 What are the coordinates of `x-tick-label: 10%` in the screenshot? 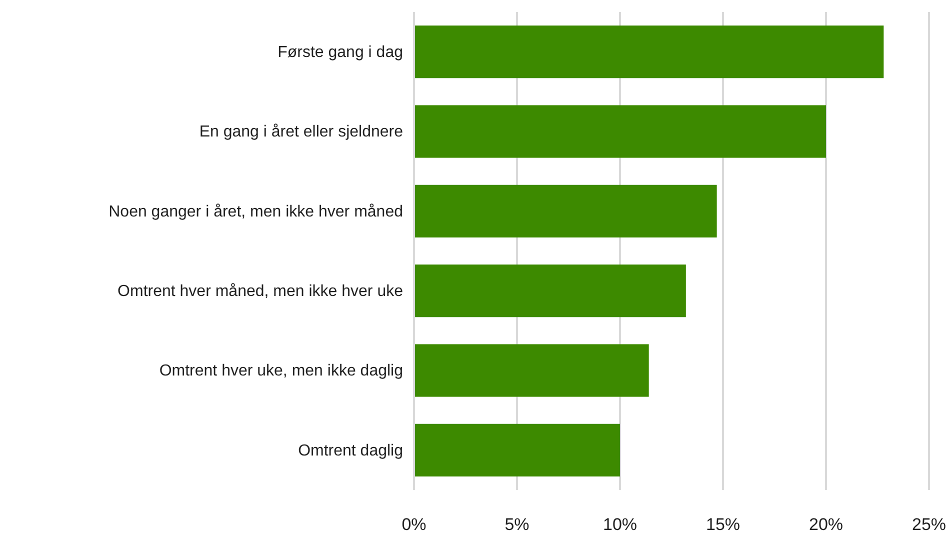 It's located at (620, 524).